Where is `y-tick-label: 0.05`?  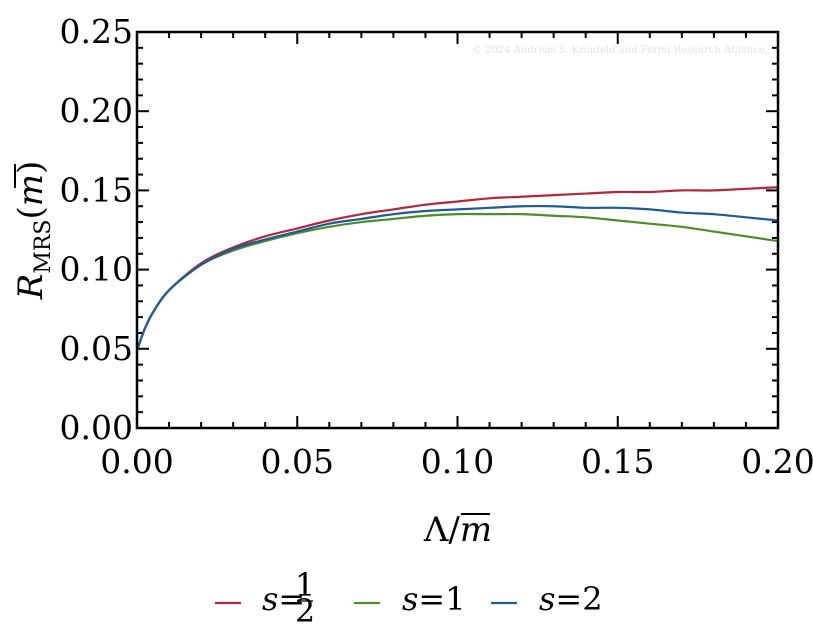
y-tick-label: 0.05 is located at coordinates (96, 348).